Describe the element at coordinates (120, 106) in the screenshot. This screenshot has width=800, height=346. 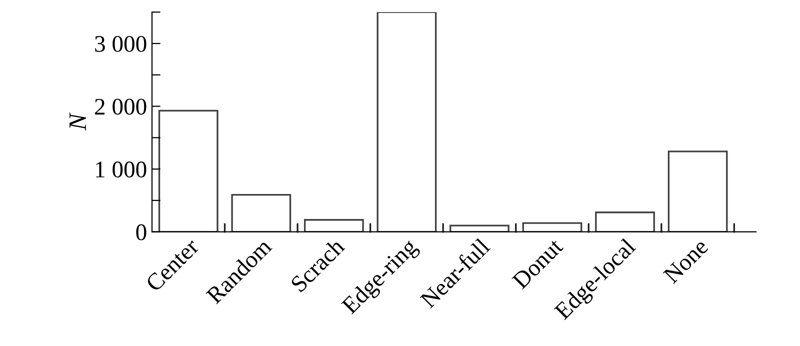
I see `y-tick-label: 2 000` at that location.